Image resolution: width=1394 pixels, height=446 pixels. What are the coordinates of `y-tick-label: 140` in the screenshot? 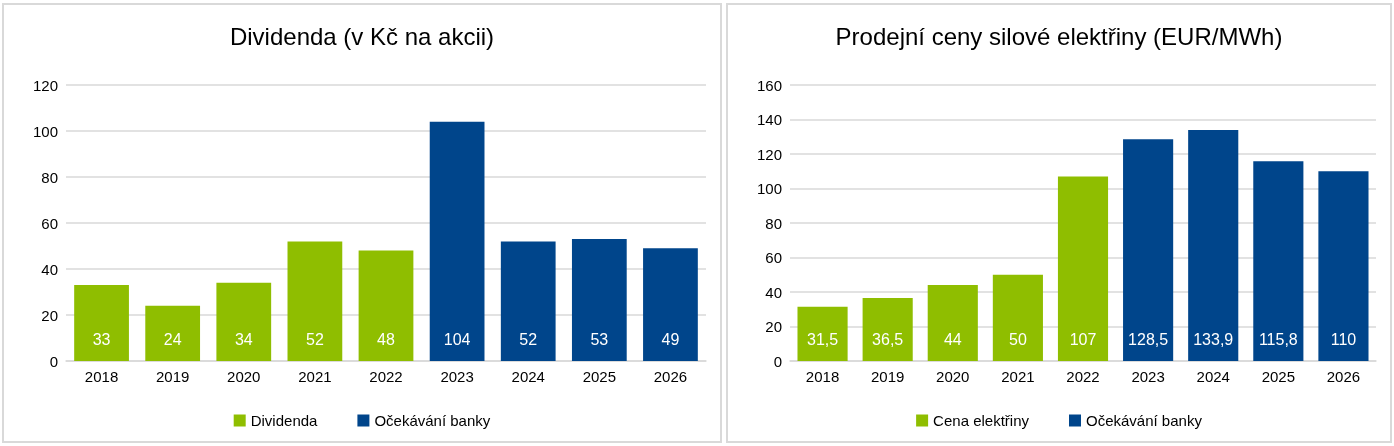 It's located at (769, 119).